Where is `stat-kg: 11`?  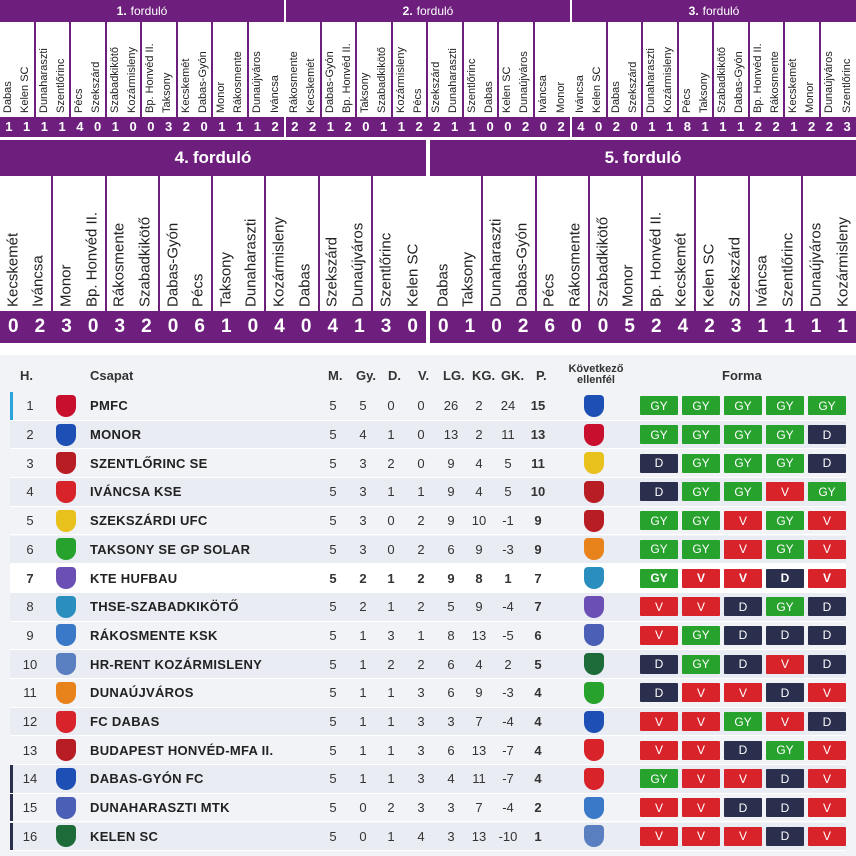
stat-kg: 11 is located at coordinates (479, 779).